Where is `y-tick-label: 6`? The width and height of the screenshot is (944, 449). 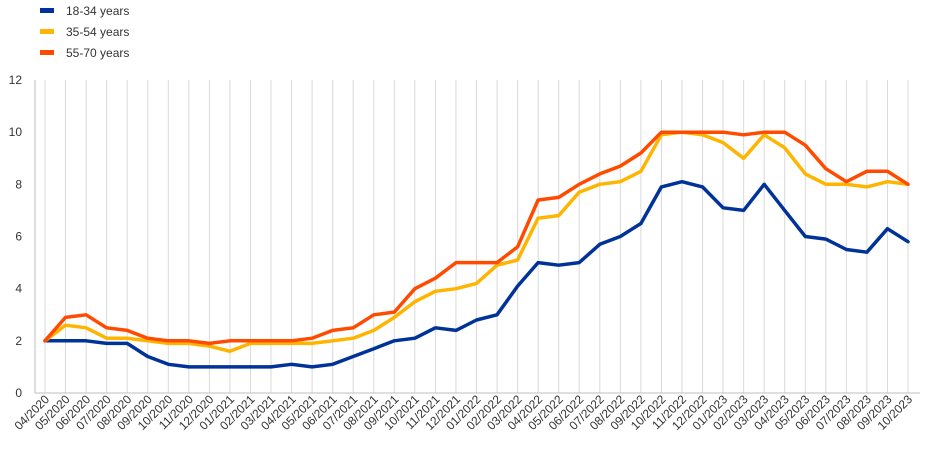 y-tick-label: 6 is located at coordinates (18, 237).